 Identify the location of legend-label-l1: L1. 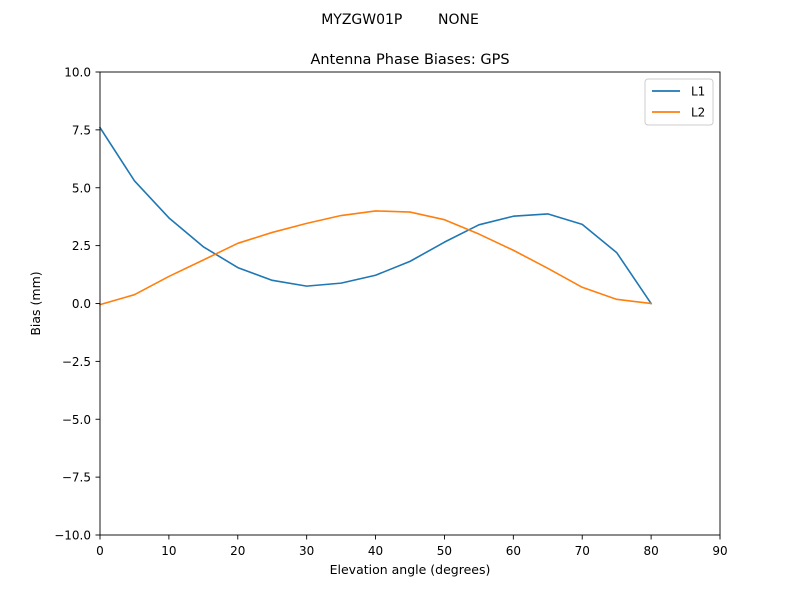
(698, 92).